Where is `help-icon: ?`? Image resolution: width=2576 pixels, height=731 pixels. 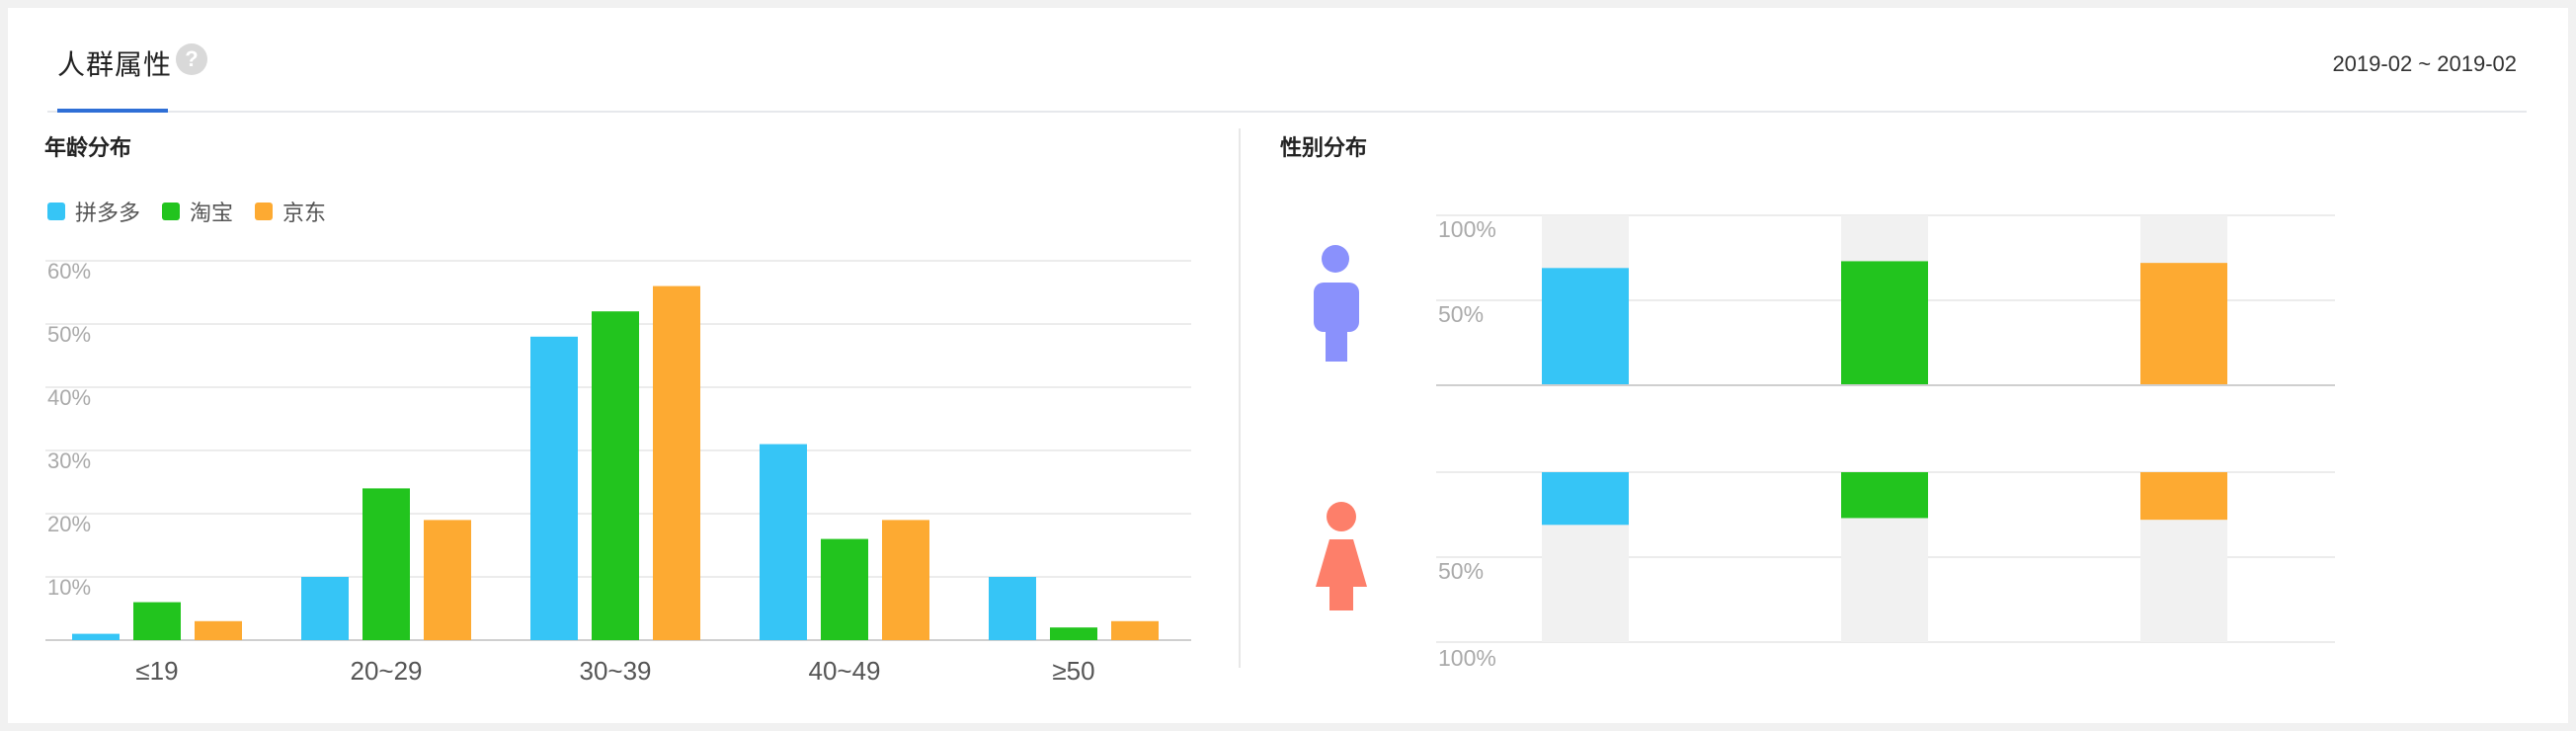 help-icon: ? is located at coordinates (191, 59).